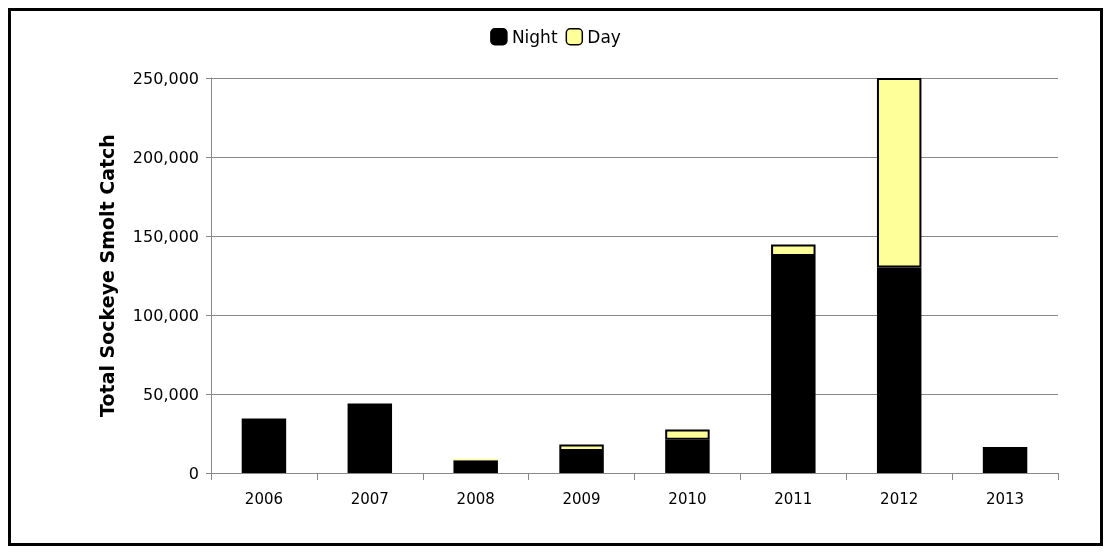 This screenshot has height=554, width=1111. Describe the element at coordinates (165, 157) in the screenshot. I see `y-tick-label: 200,000` at that location.